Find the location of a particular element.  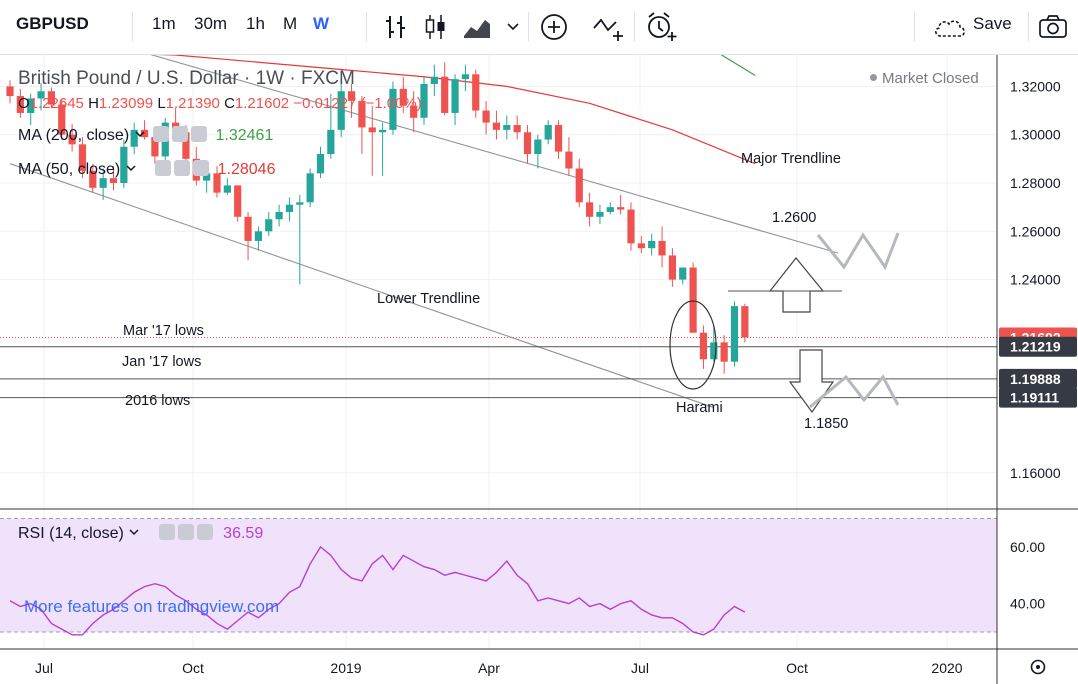

target-up-label: 1.2600 is located at coordinates (794, 218).